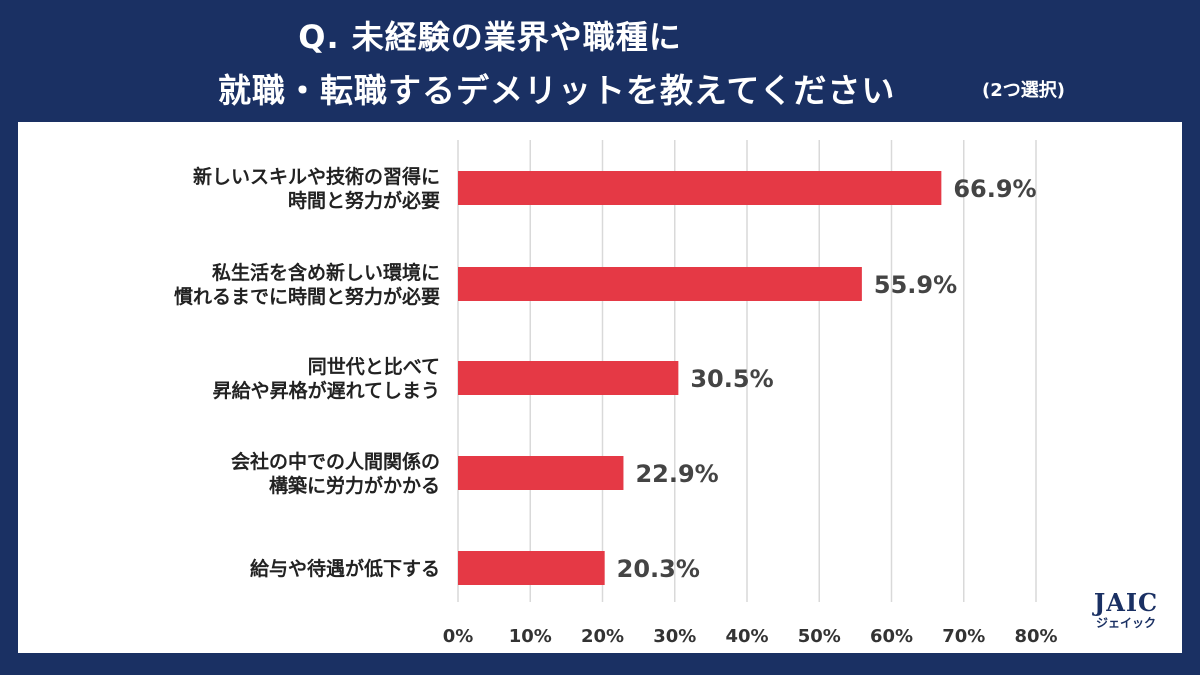 The image size is (1200, 675). I want to click on value-label: 20.3%, so click(658, 569).